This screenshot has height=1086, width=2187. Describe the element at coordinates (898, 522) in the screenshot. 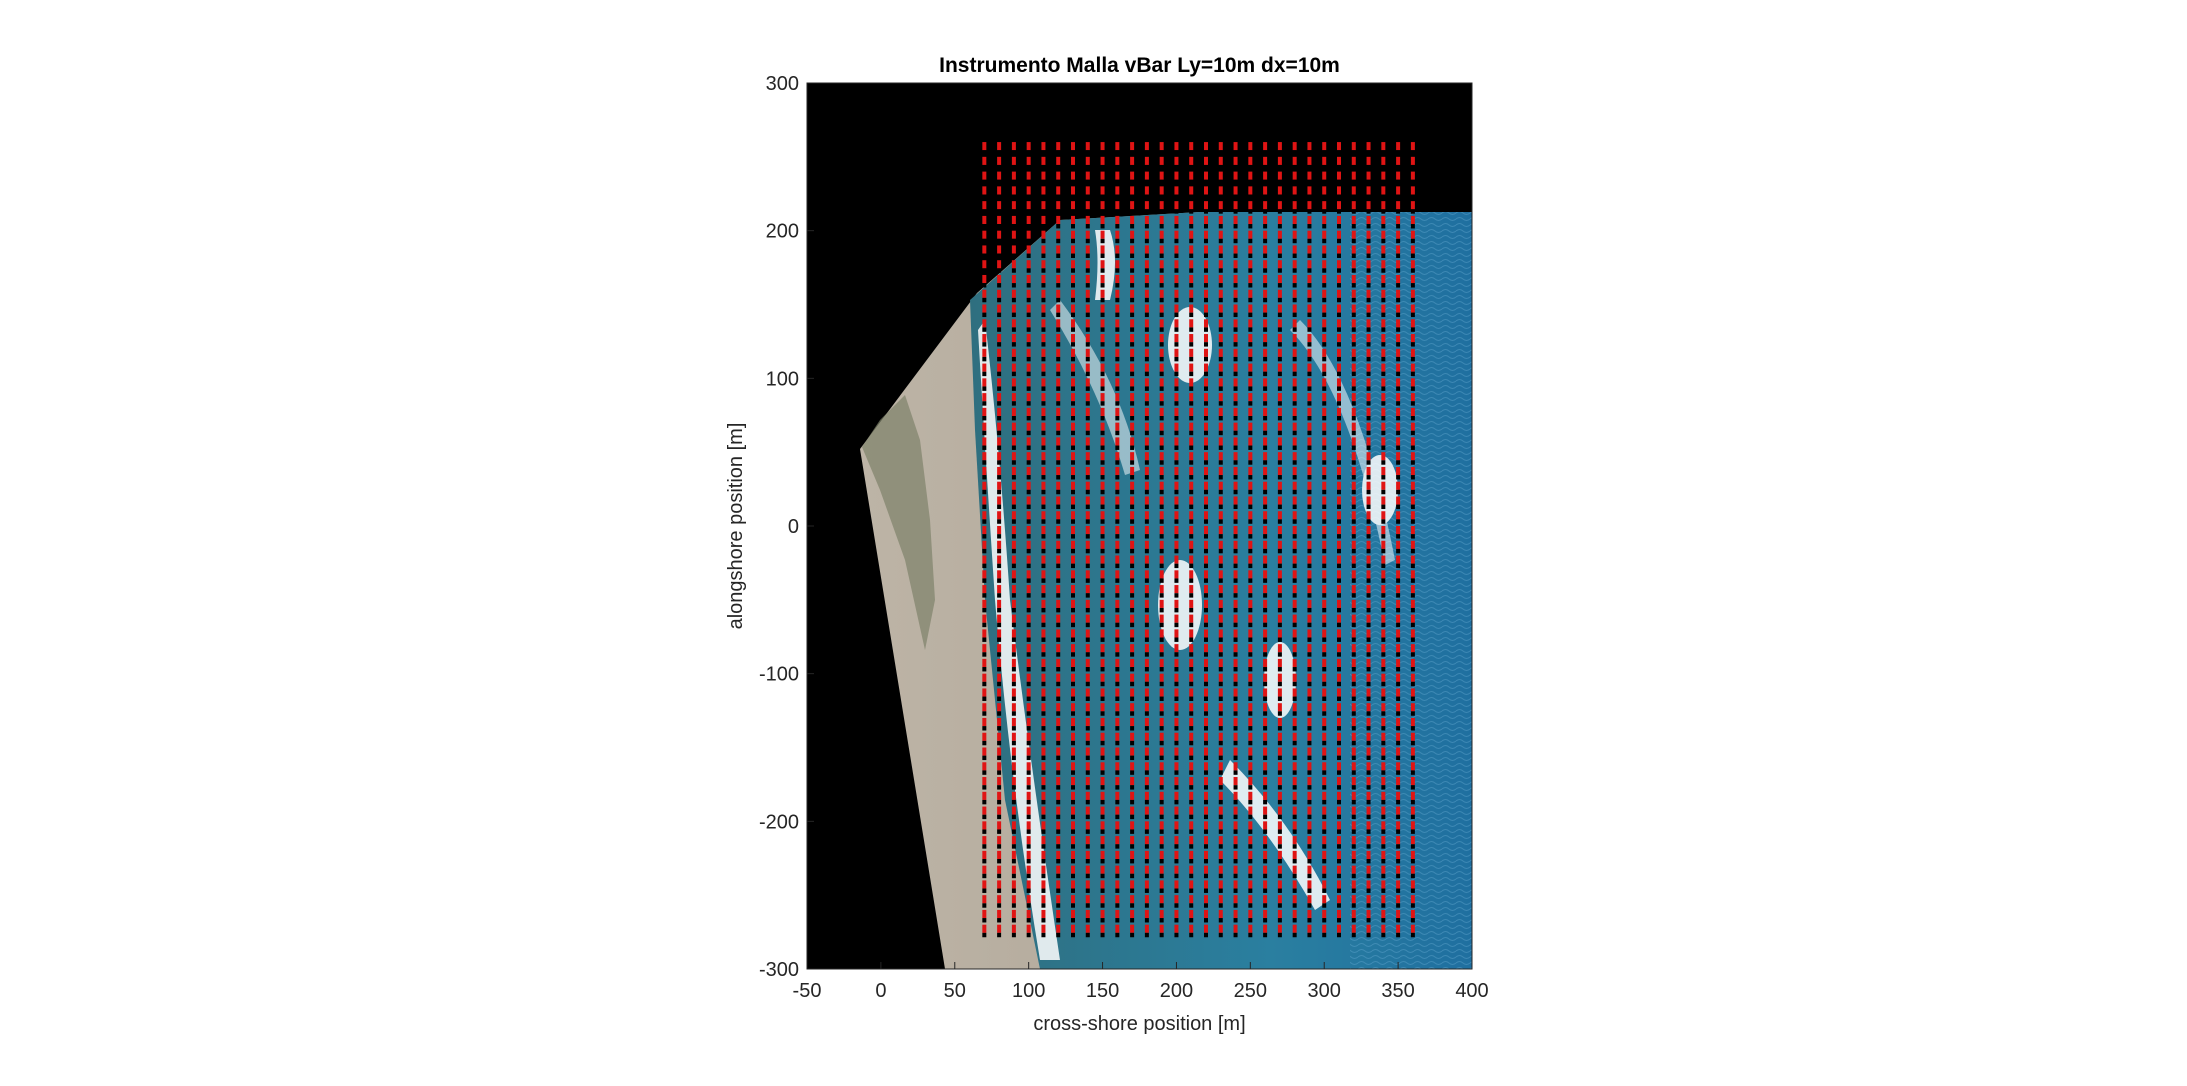

I see `beach-vegetation` at that location.